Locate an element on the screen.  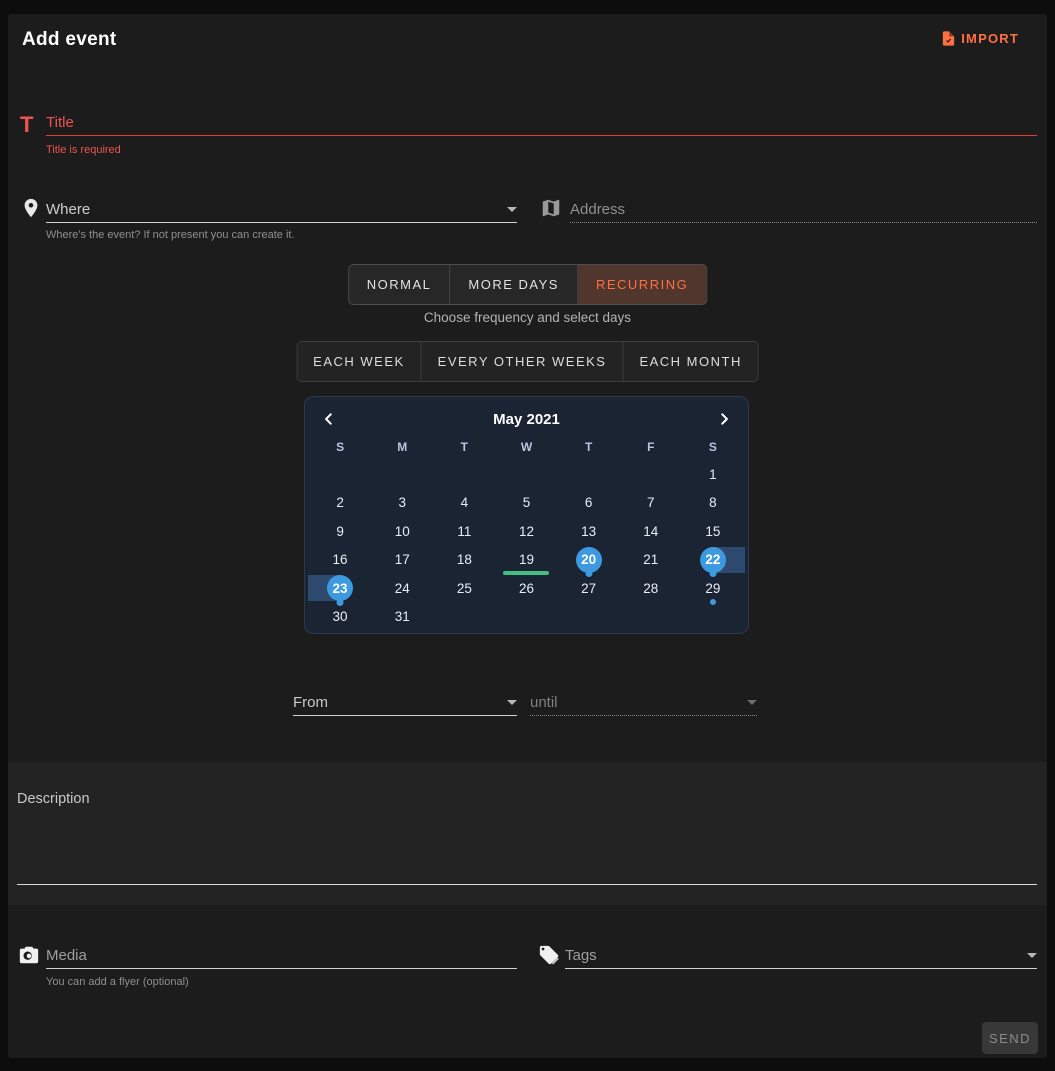
calendar-day-14: 14 is located at coordinates (651, 531).